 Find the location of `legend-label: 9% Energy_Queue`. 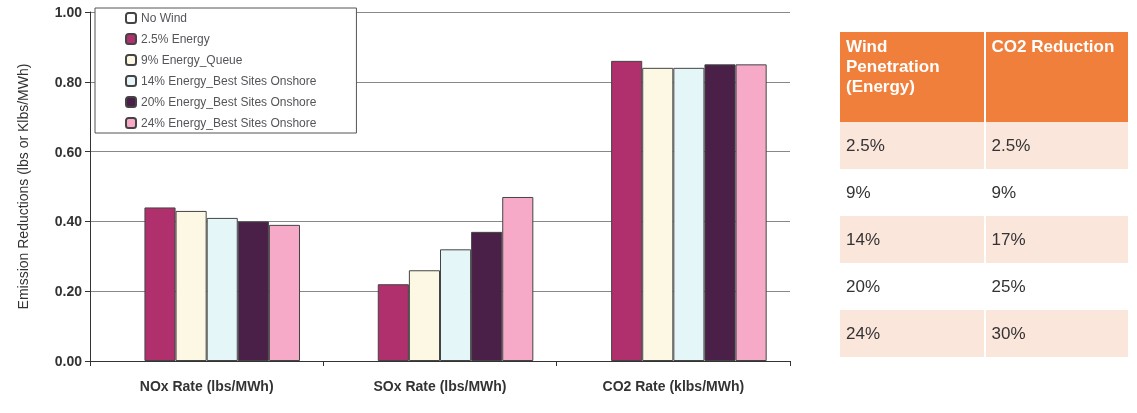

legend-label: 9% Energy_Queue is located at coordinates (192, 60).